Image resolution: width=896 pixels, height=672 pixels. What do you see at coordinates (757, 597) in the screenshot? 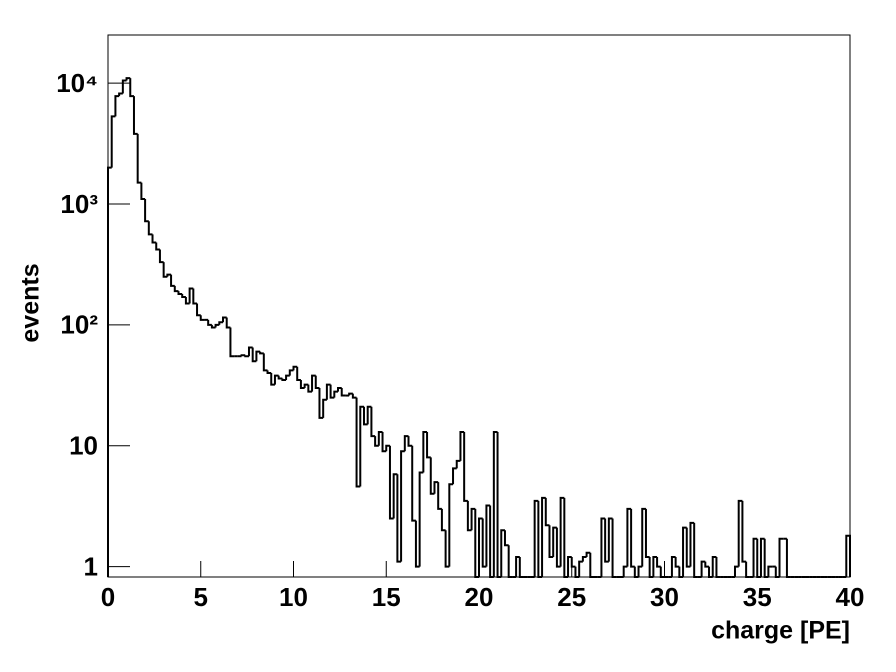
I see `x-tick-label: 35` at bounding box center [757, 597].